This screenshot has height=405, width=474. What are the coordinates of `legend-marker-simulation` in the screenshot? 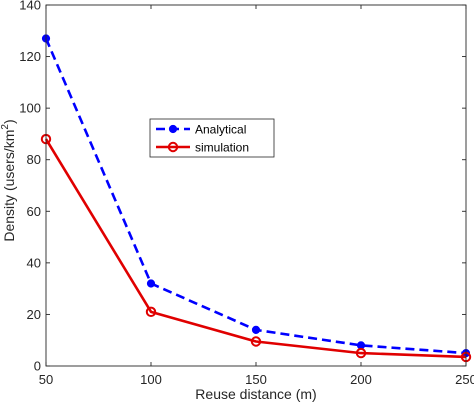 It's located at (173, 147).